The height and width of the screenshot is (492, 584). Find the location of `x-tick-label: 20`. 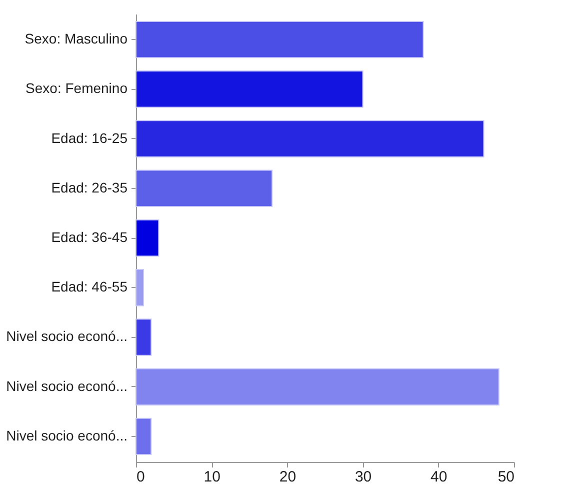

x-tick-label: 20 is located at coordinates (287, 477).